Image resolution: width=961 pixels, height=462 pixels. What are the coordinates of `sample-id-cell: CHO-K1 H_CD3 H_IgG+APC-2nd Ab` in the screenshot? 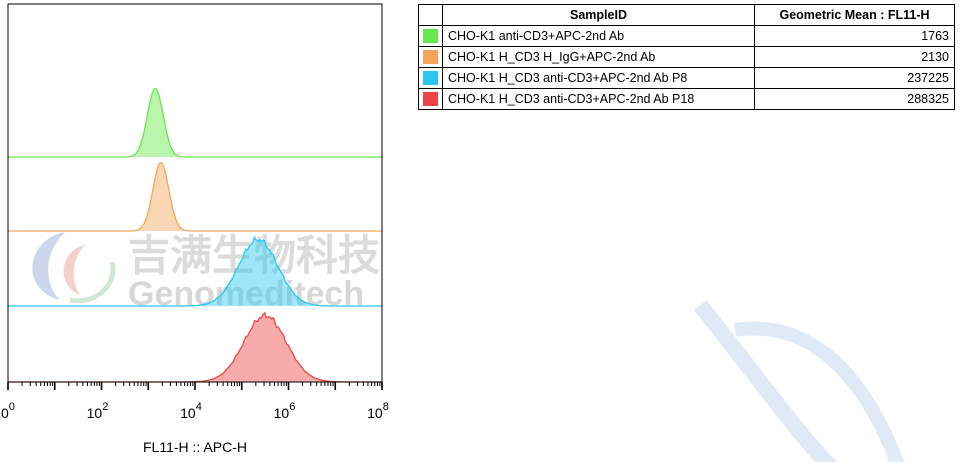 It's located at (598, 57).